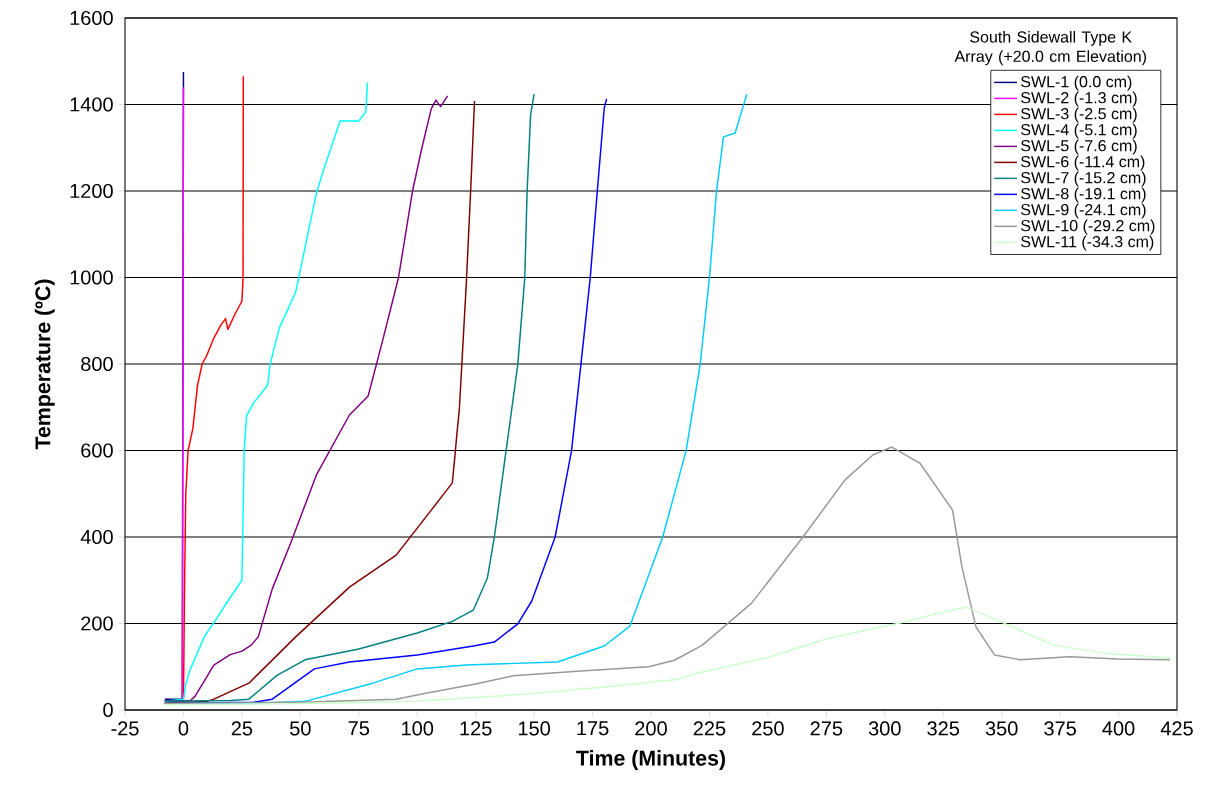 The height and width of the screenshot is (805, 1206). I want to click on x-tick-label: 375, so click(1060, 728).